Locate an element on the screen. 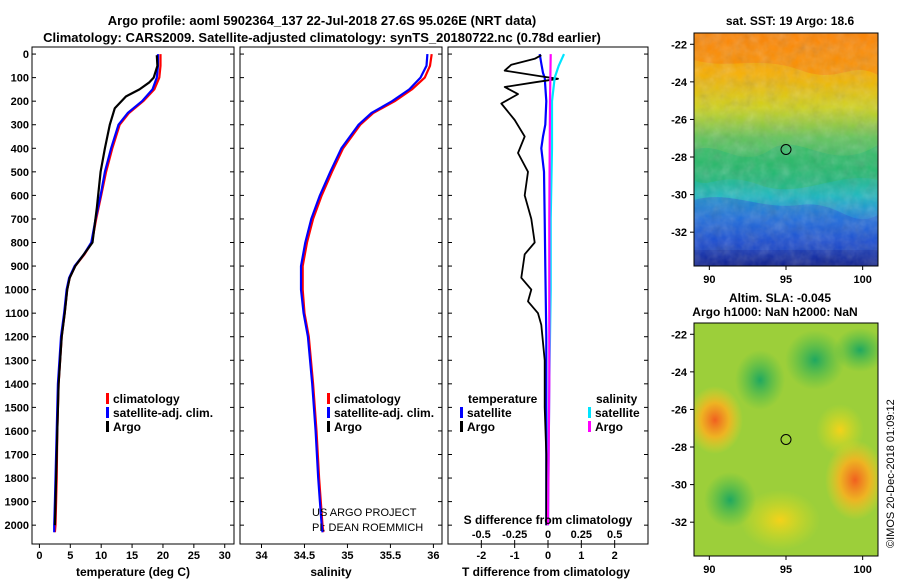 The height and width of the screenshot is (580, 900). sst-argo-location-marker is located at coordinates (786, 149).